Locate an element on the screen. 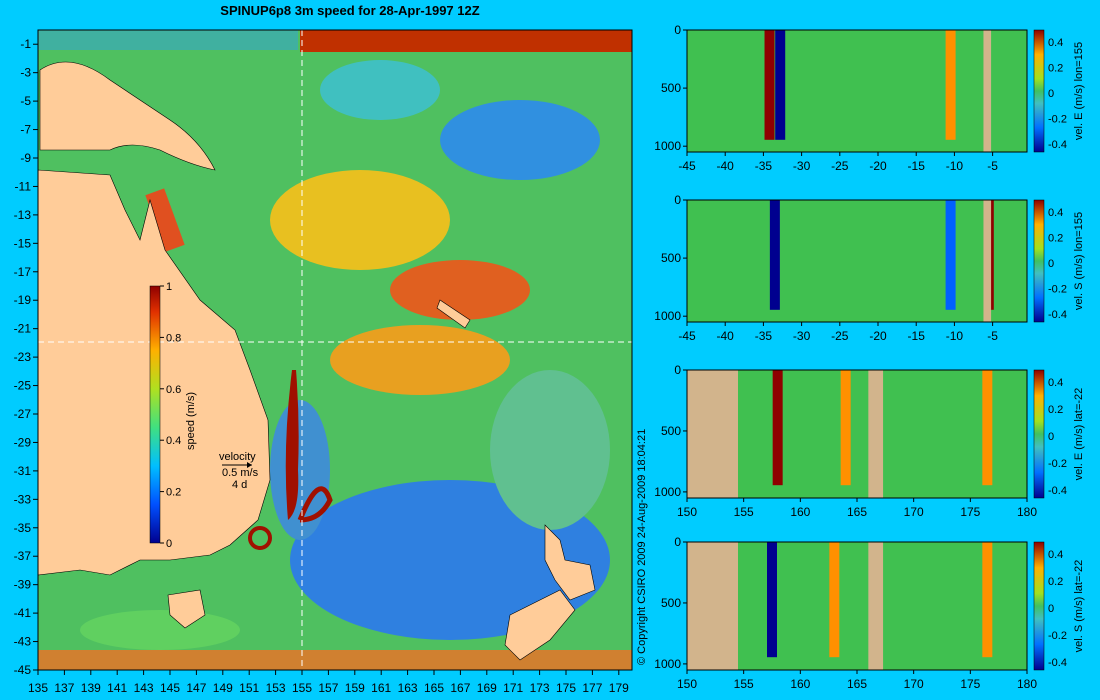  new-zealand-north is located at coordinates (570, 562).